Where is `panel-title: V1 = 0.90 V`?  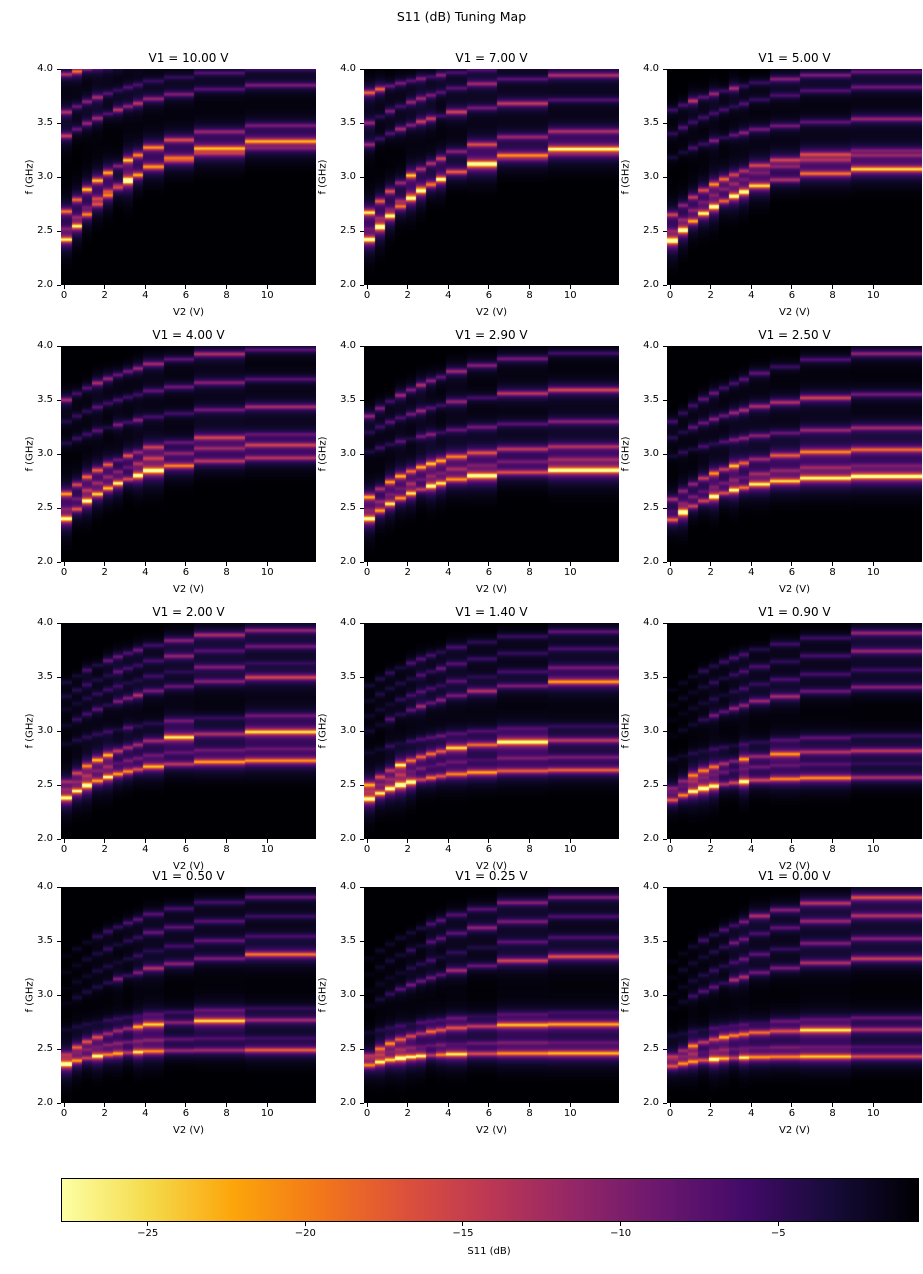
panel-title: V1 = 0.90 V is located at coordinates (794, 612).